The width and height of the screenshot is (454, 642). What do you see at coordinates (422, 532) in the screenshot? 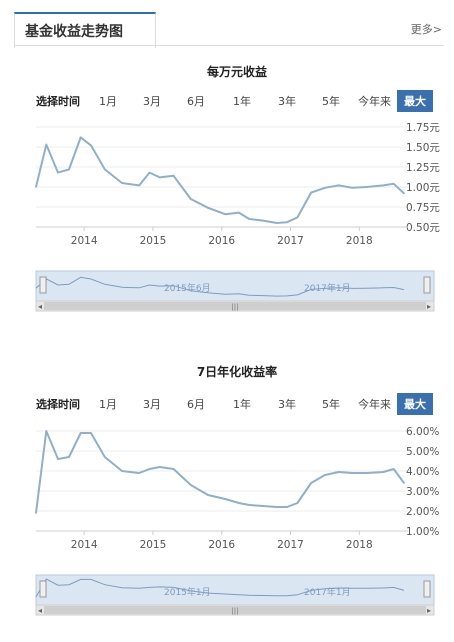
I see `y-tick-label: 1.00%` at bounding box center [422, 532].